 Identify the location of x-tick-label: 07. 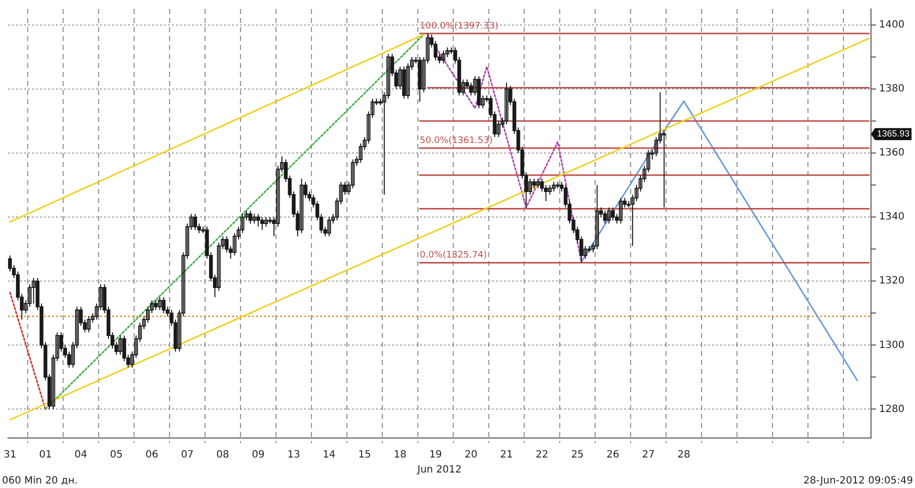
(187, 455).